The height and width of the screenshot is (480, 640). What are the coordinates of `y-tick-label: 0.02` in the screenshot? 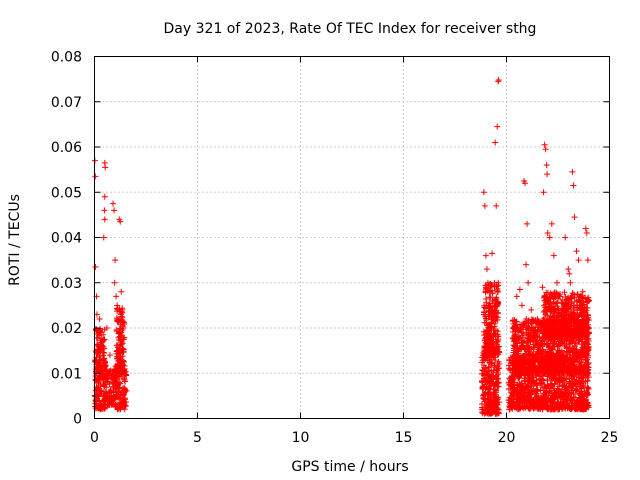 It's located at (66, 329).